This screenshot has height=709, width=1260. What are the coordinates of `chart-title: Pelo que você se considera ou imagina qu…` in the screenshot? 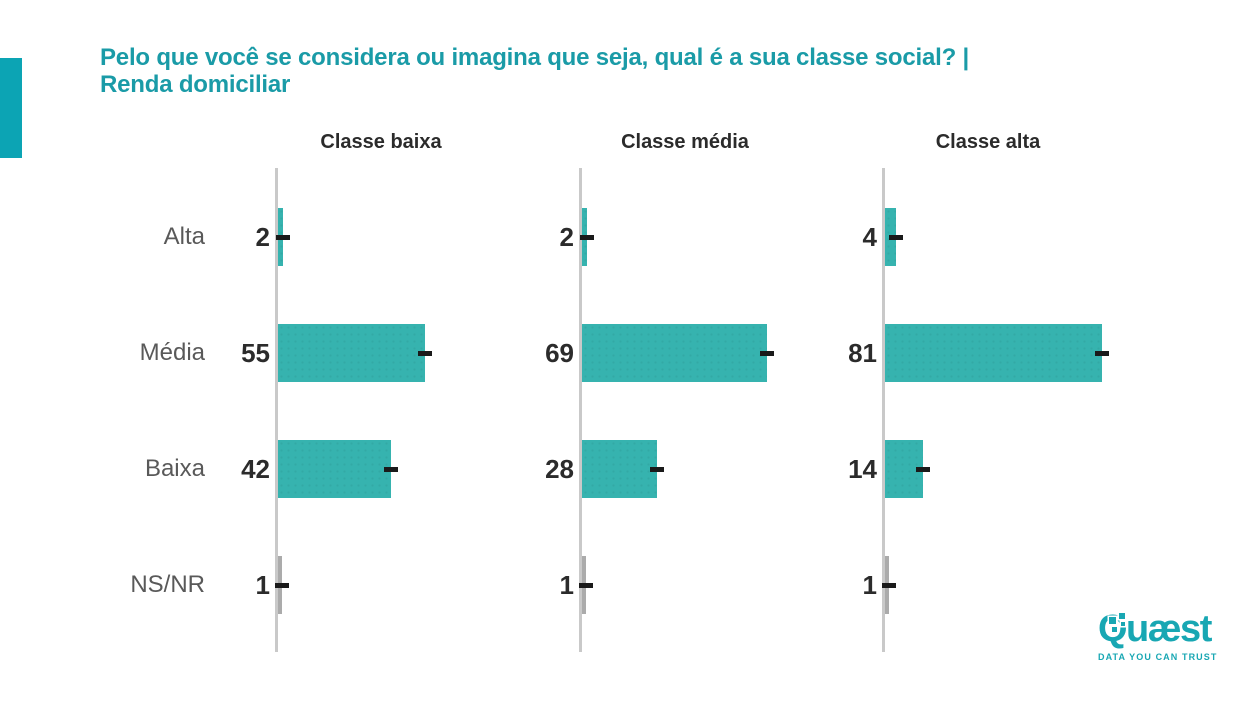 It's located at (610, 71).